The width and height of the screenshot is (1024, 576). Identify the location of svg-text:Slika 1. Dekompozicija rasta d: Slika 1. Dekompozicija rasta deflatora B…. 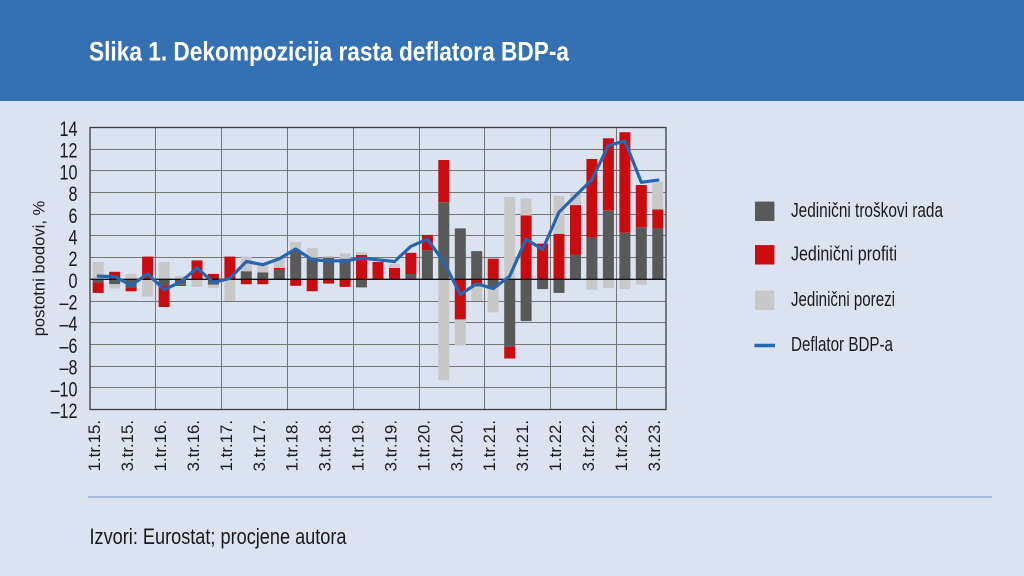
(329, 52).